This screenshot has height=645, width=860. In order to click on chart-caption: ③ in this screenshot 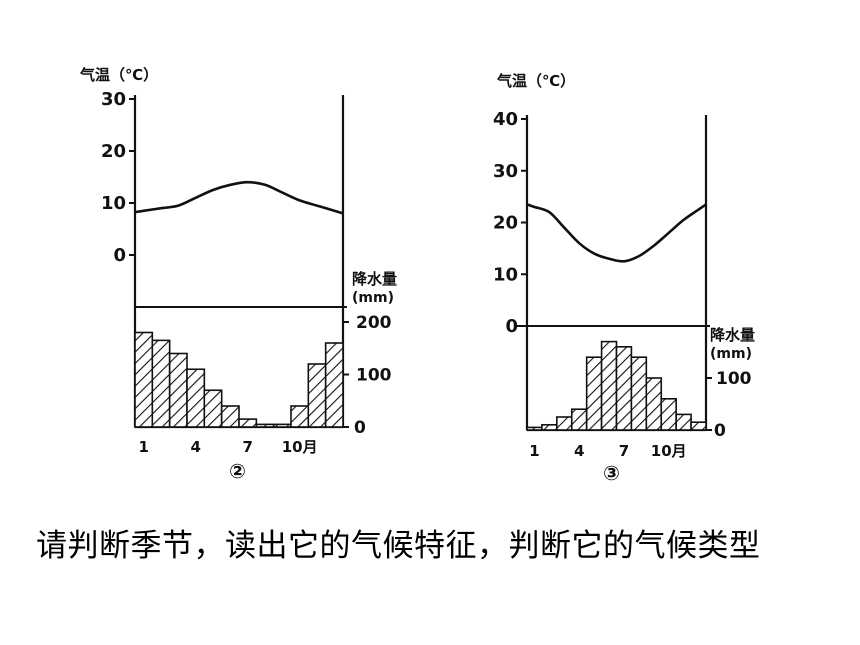, I will do `click(611, 473)`.